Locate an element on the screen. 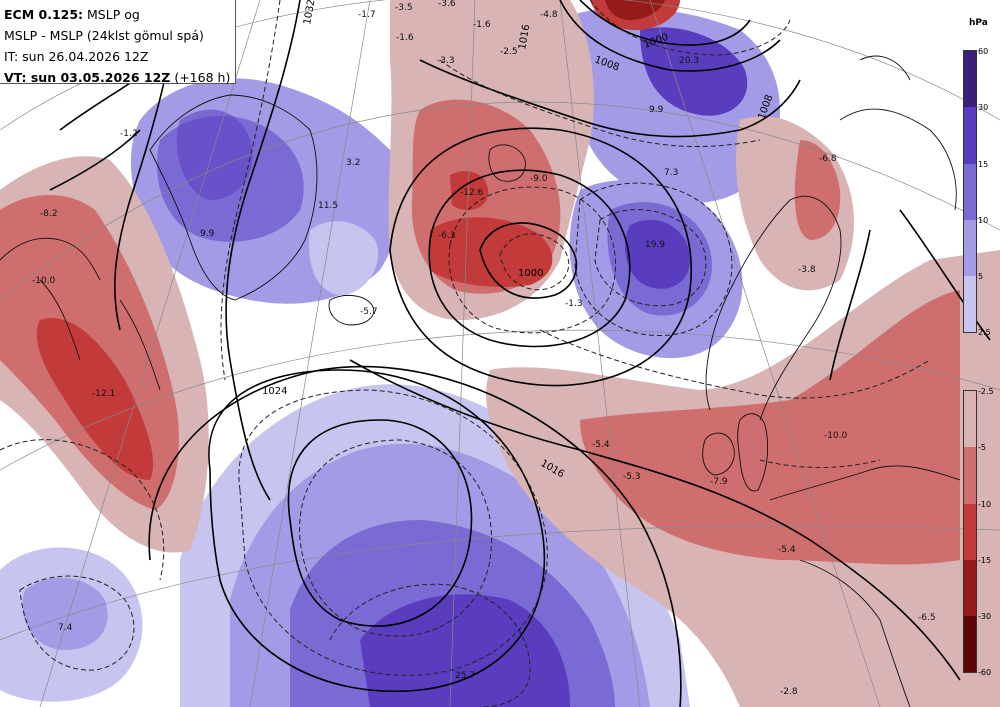 The height and width of the screenshot is (707, 1000). legend-tick: 10 is located at coordinates (983, 220).